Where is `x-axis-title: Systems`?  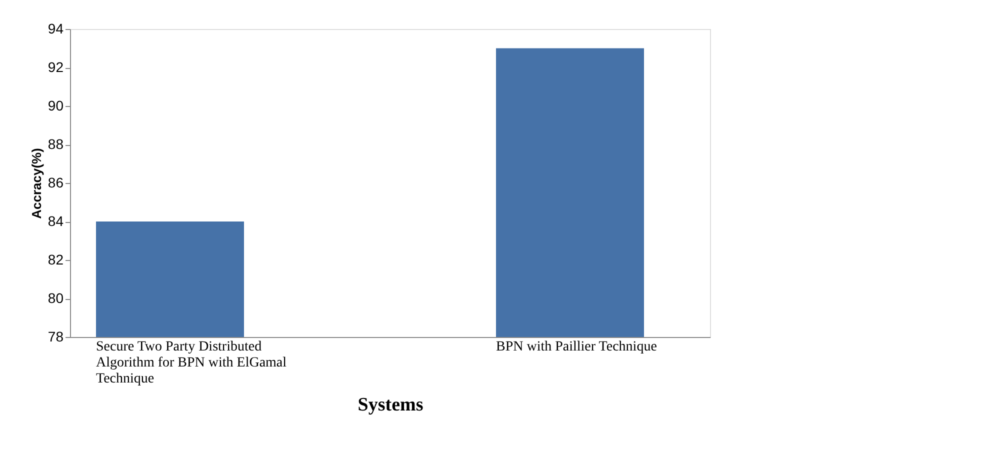
x-axis-title: Systems is located at coordinates (391, 405).